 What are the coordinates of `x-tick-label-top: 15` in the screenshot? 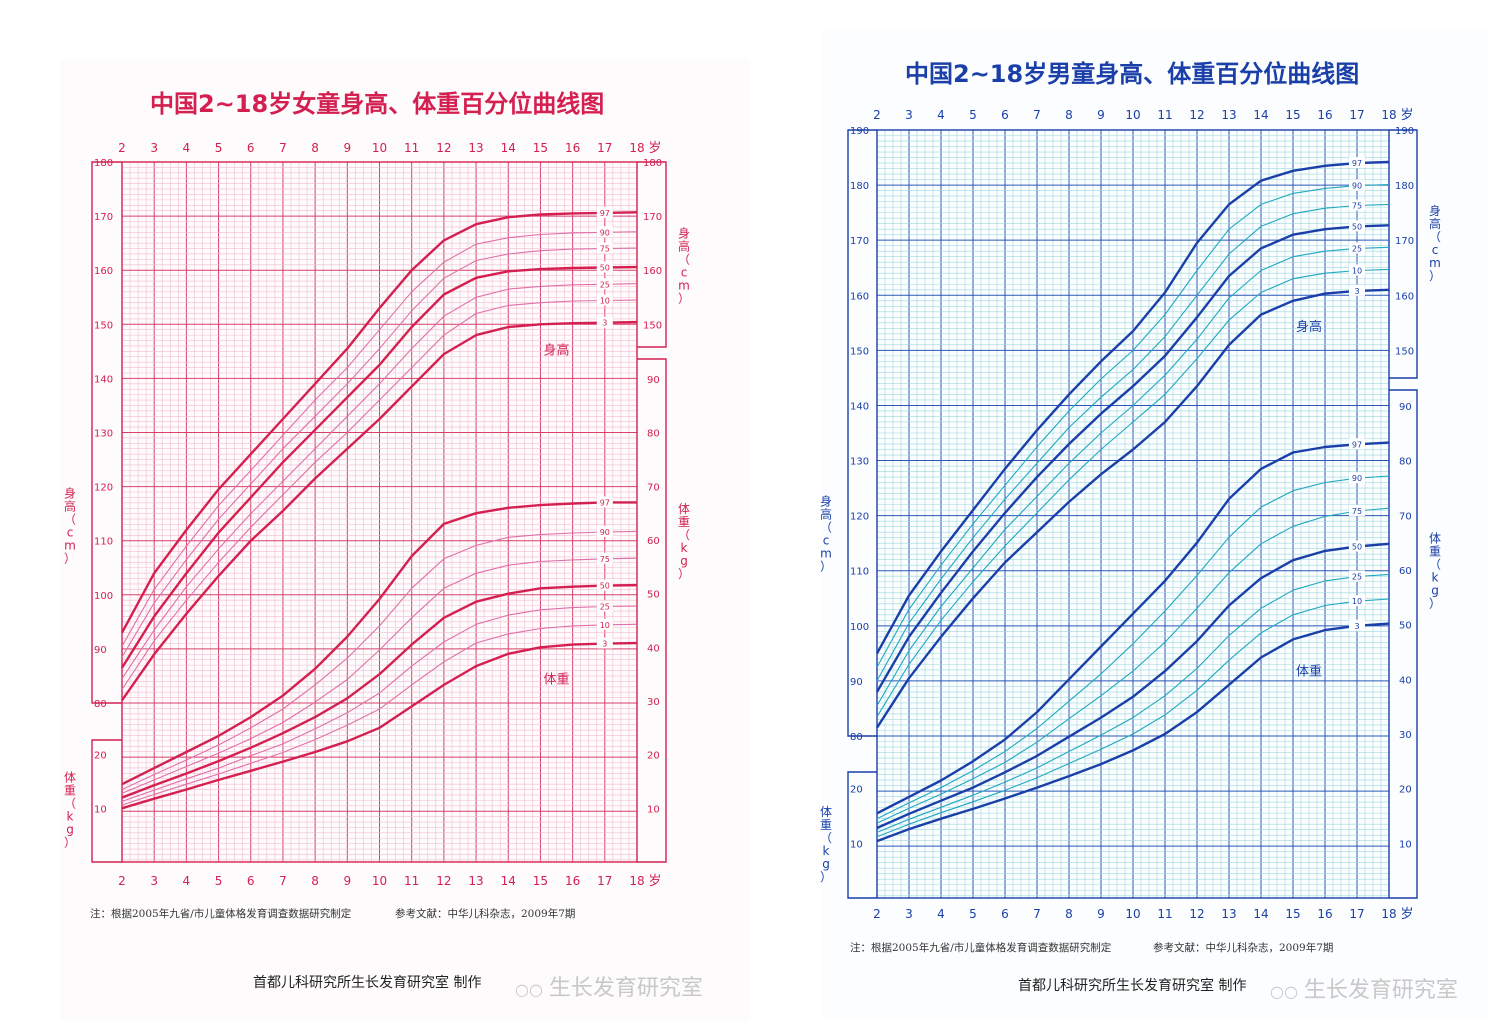 It's located at (540, 148).